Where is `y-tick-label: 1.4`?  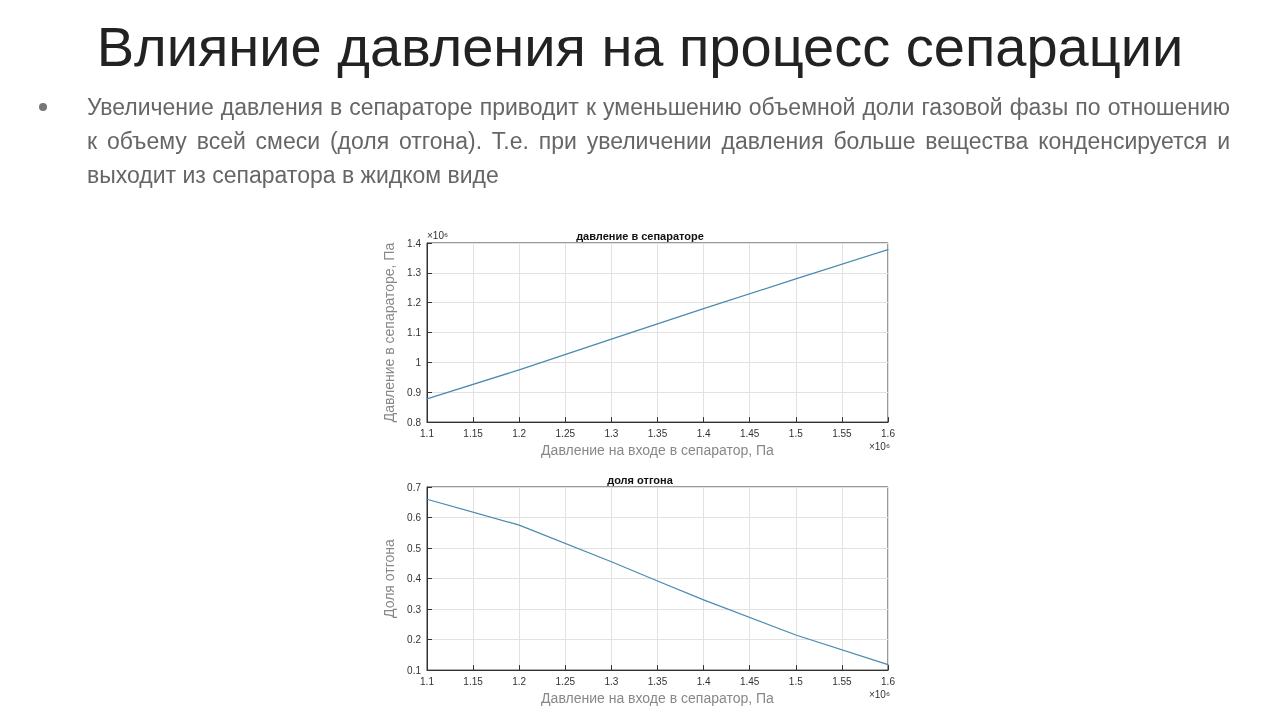
y-tick-label: 1.4 is located at coordinates (414, 243).